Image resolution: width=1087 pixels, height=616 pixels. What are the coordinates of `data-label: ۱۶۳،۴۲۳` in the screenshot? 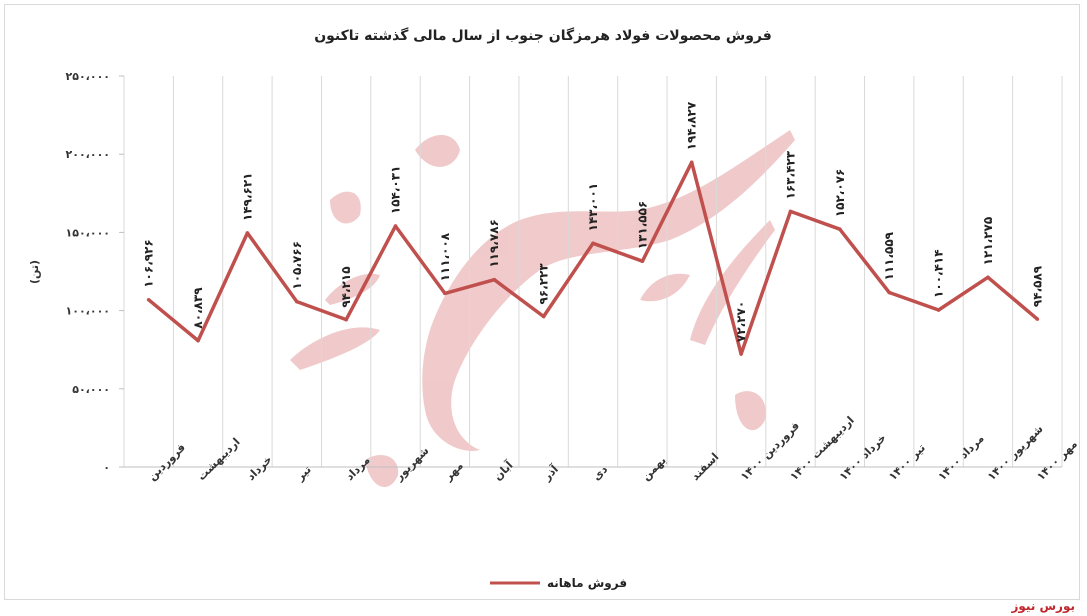 It's located at (790, 174).